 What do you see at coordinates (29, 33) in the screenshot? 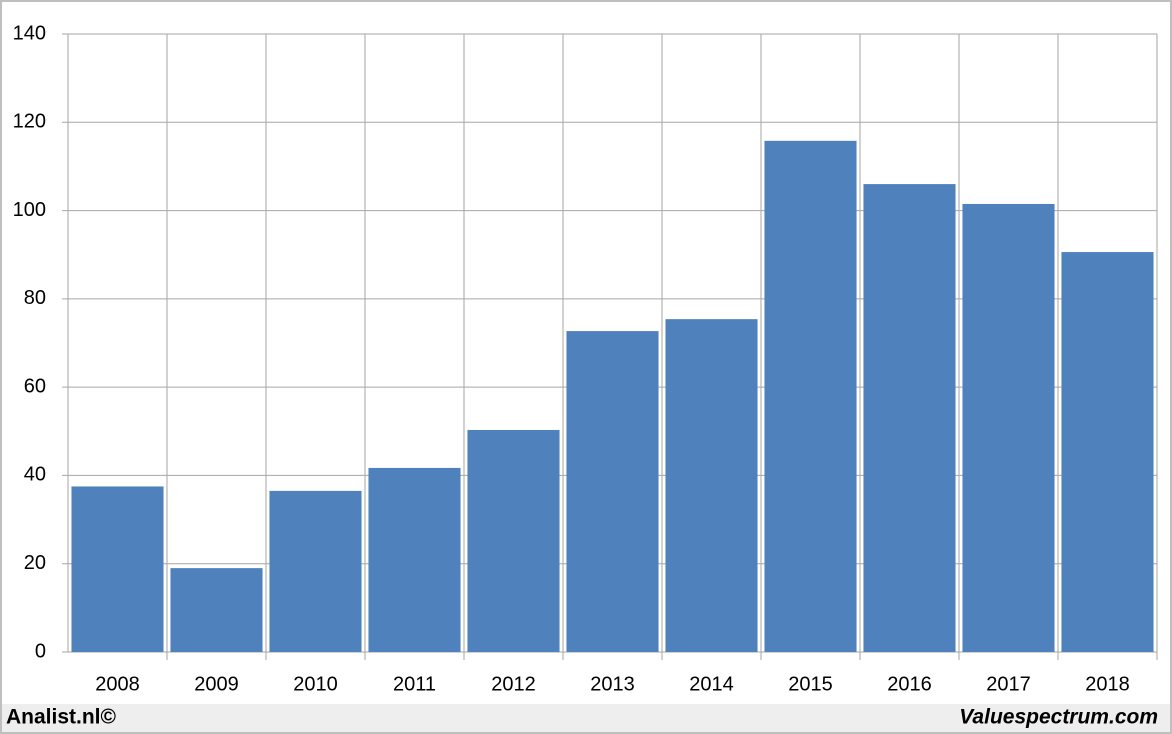
I see `y-tick-label: 140` at bounding box center [29, 33].